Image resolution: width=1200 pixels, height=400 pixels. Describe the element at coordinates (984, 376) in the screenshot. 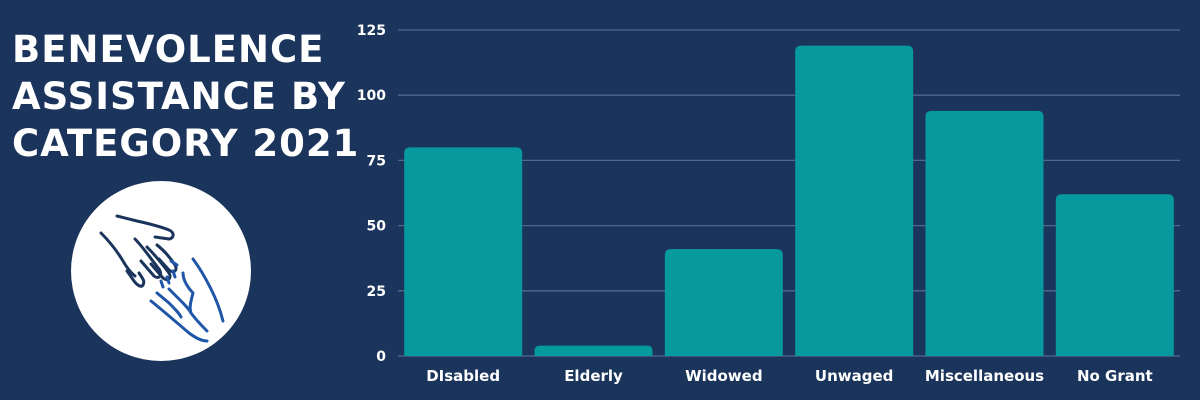

I see `x-category-label: Miscellaneous` at that location.